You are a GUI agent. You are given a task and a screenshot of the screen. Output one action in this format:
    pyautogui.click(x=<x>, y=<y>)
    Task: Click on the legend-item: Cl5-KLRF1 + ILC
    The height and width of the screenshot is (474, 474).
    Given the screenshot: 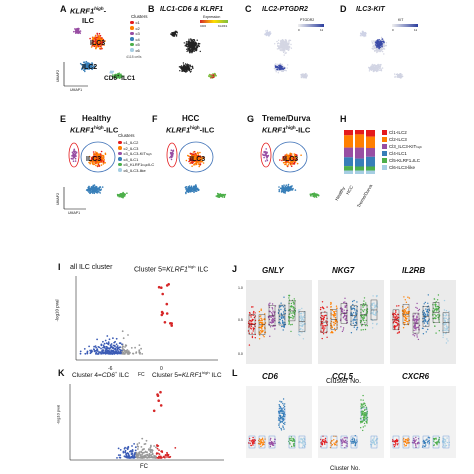 What is the action you would take?
    pyautogui.click(x=401, y=160)
    